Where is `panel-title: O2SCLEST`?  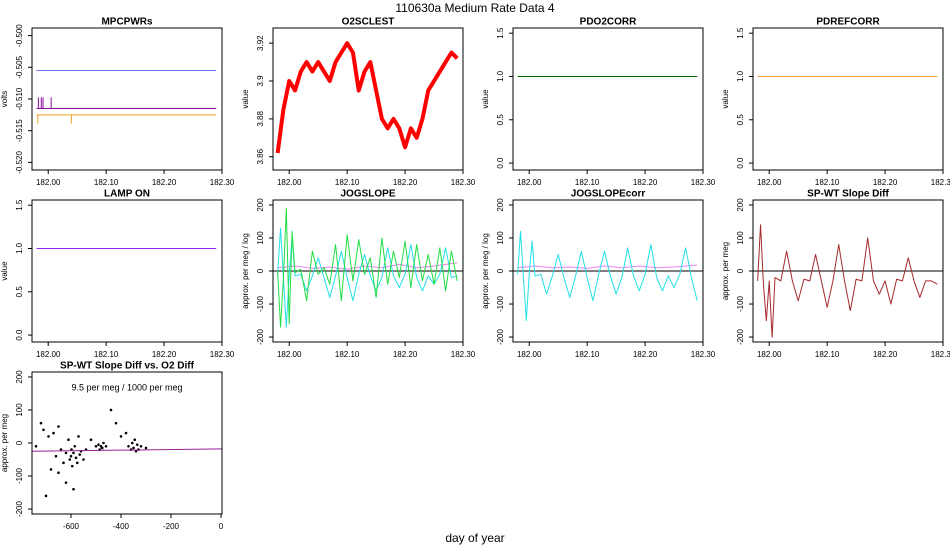
panel-title: O2SCLEST is located at coordinates (368, 22).